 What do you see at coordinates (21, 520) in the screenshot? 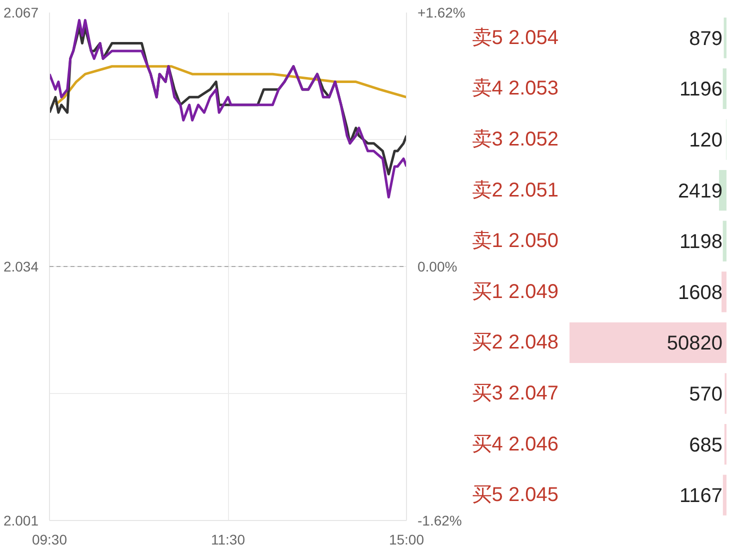
I see `y-tick-label: 2.001` at bounding box center [21, 520].